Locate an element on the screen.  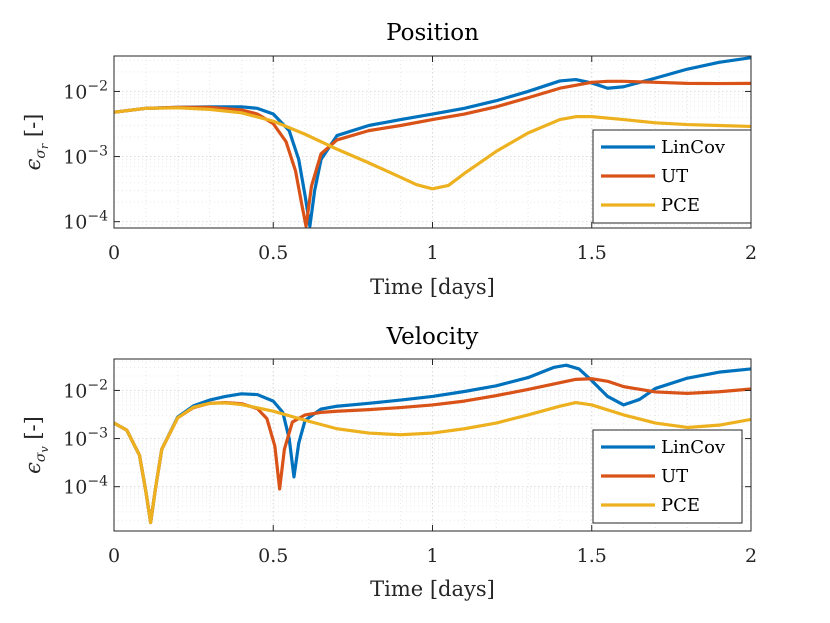
y-axis-label: ϵσr [-] is located at coordinates (36, 142).